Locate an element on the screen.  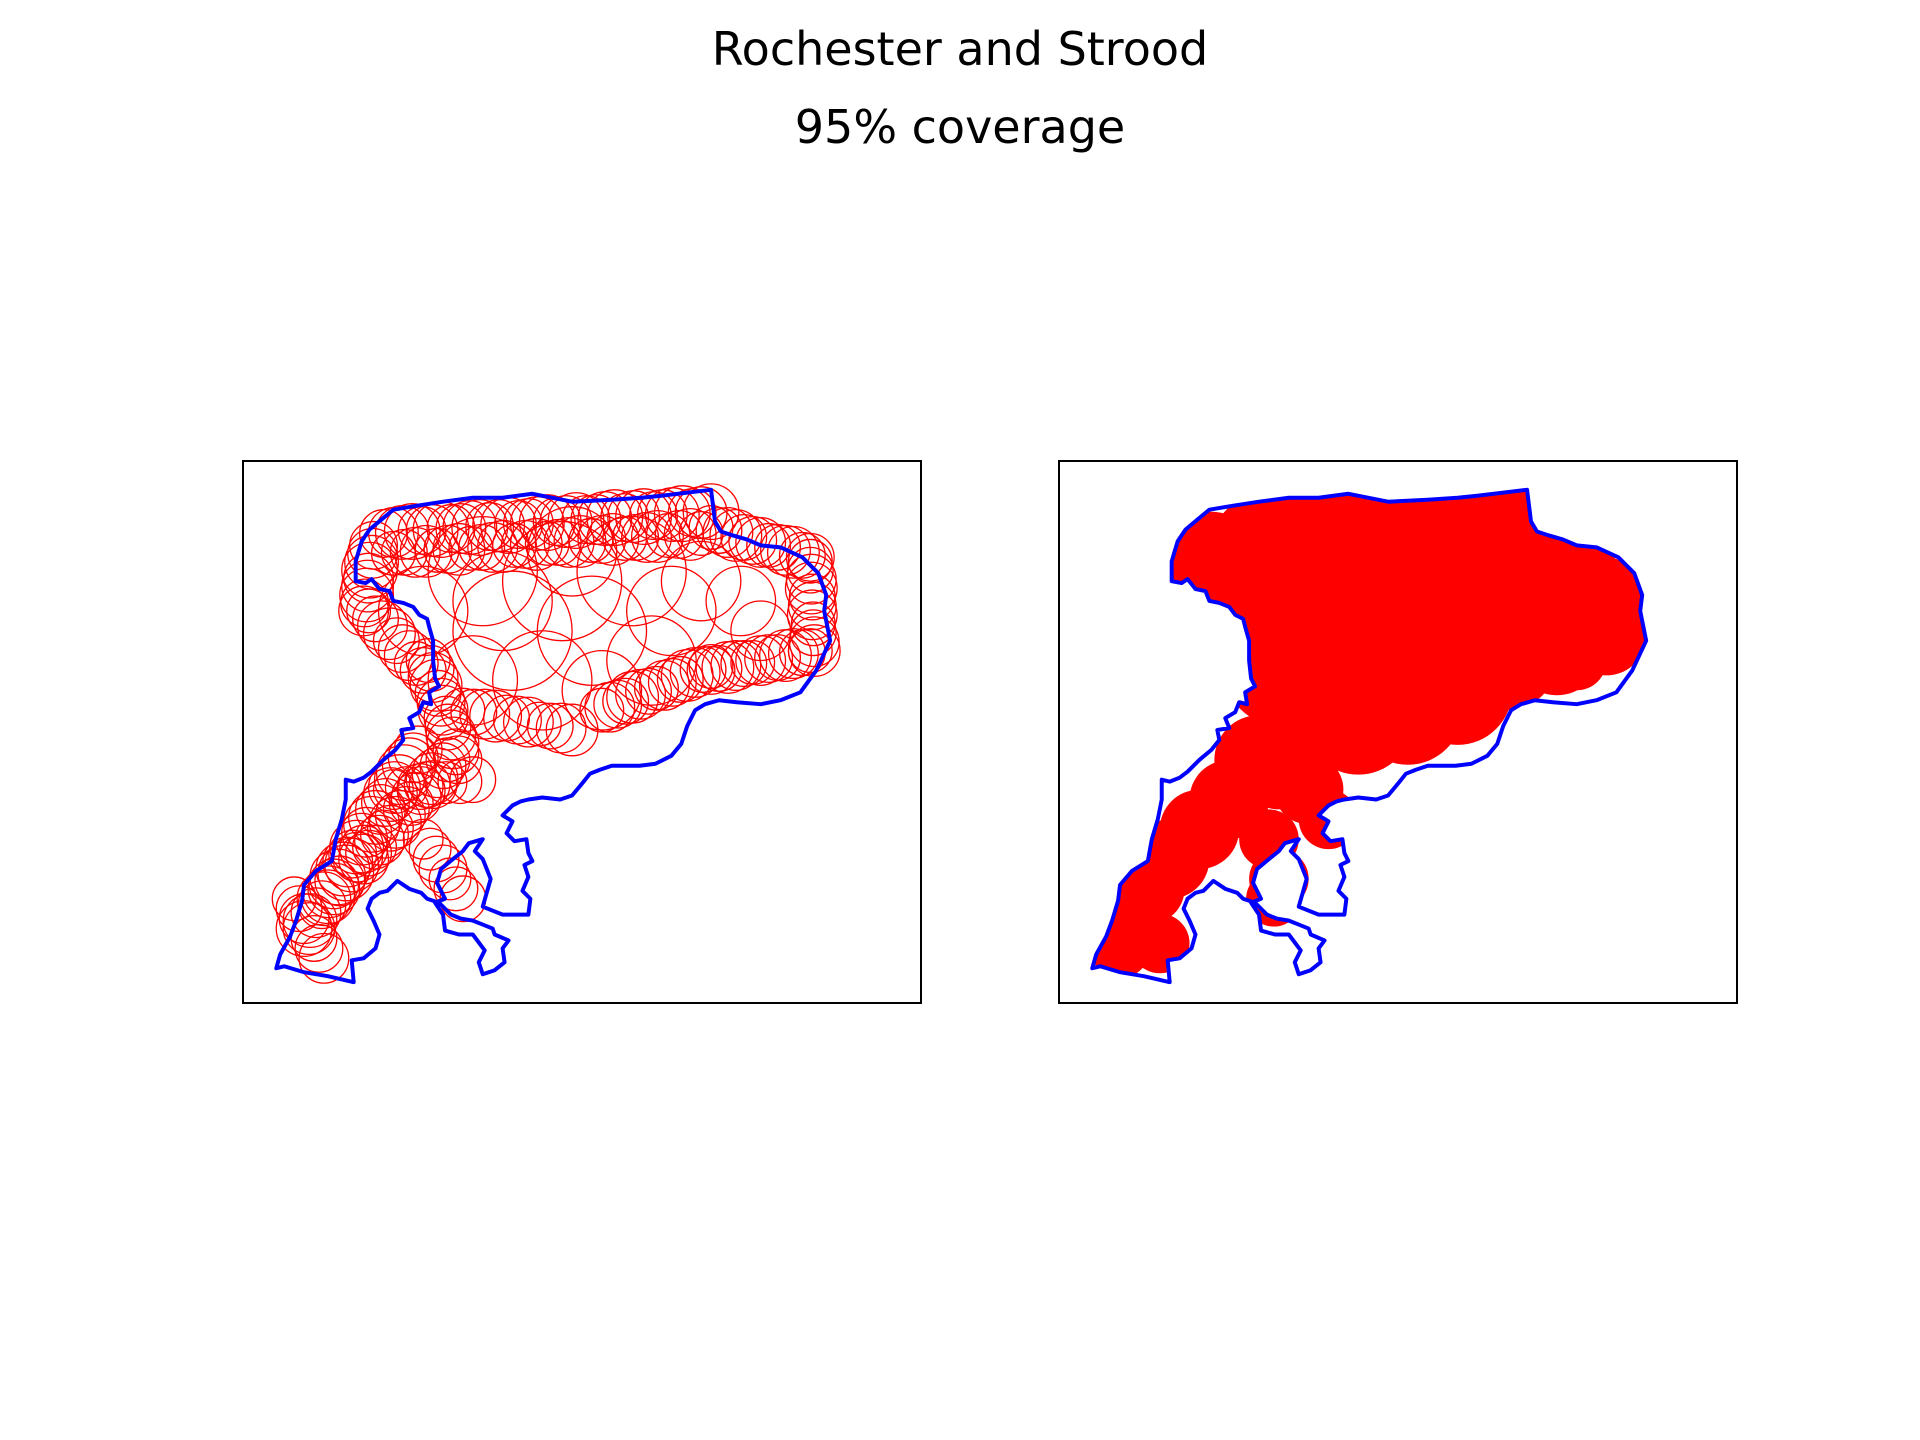
map-panel-circles is located at coordinates (582, 732).